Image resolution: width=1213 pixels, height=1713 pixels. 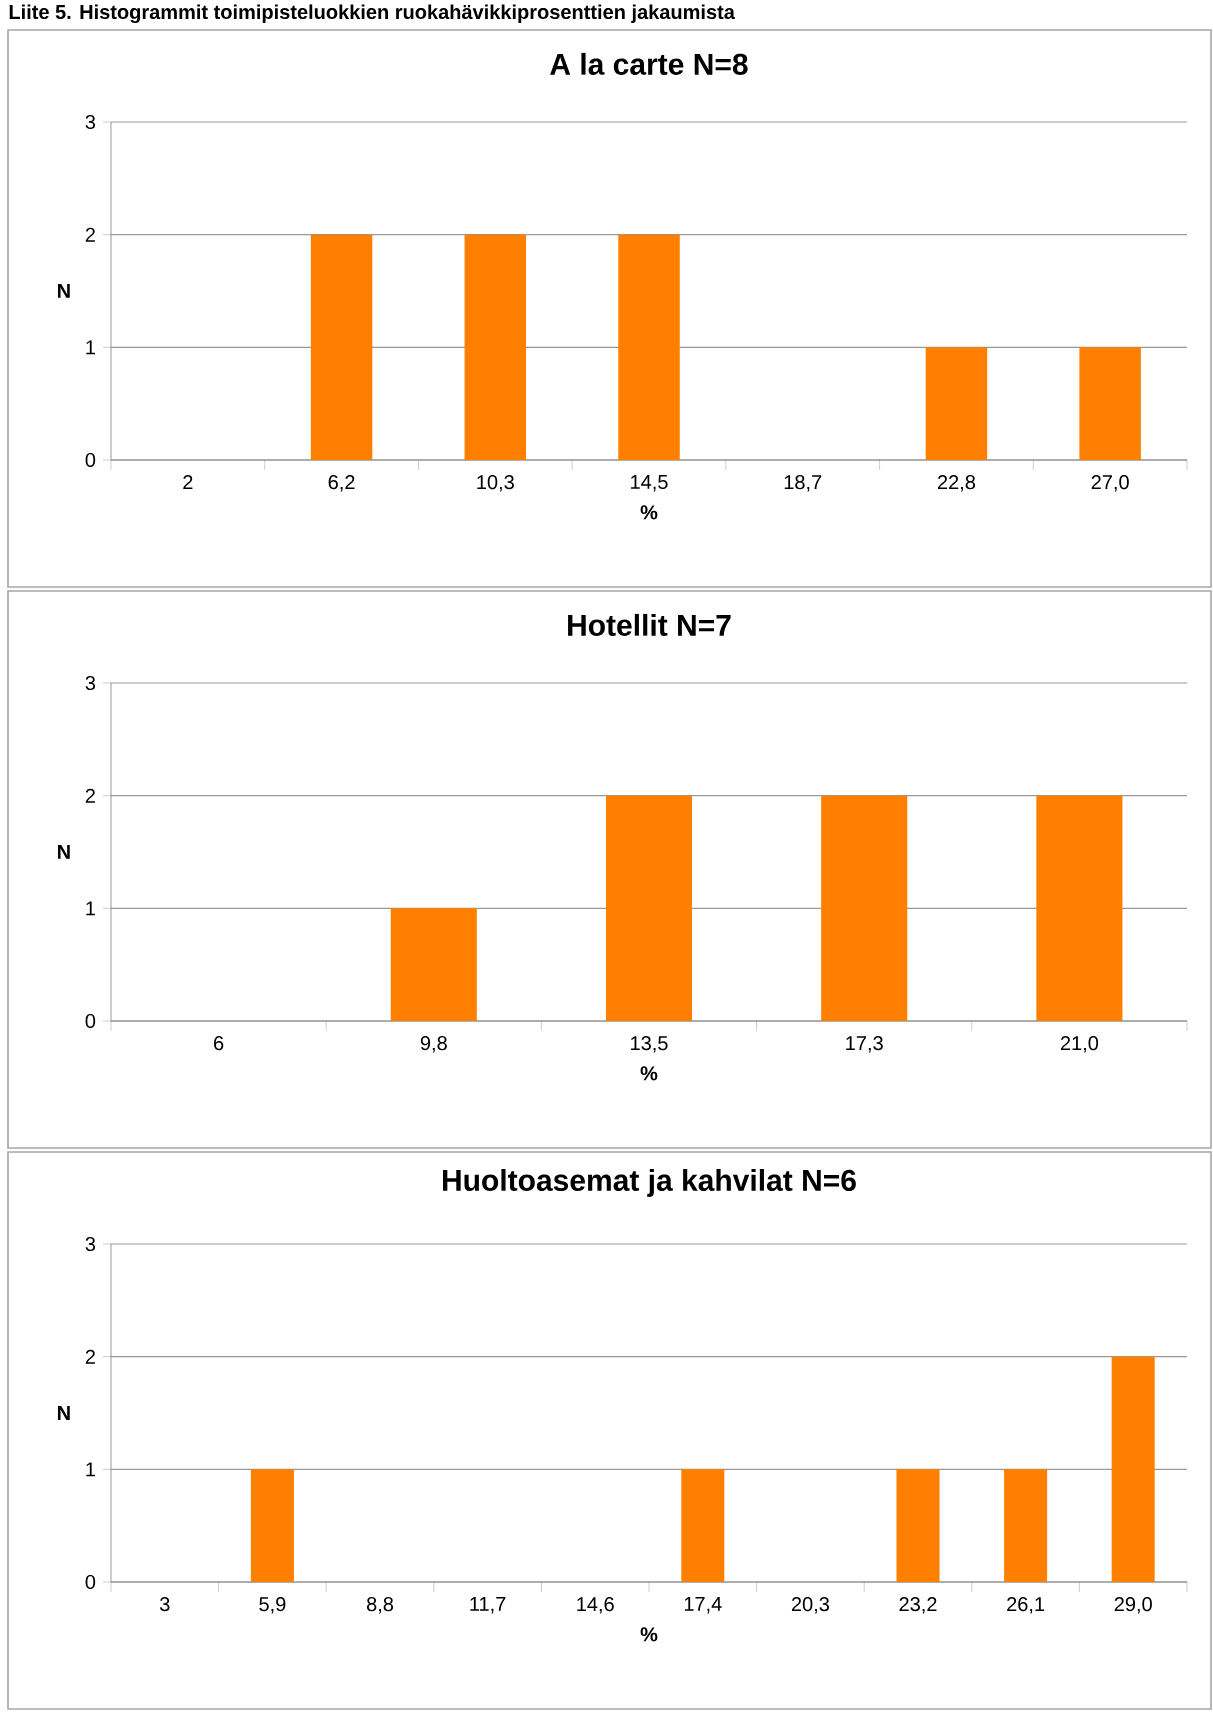 What do you see at coordinates (864, 1044) in the screenshot?
I see `x-tick-label: 17,3` at bounding box center [864, 1044].